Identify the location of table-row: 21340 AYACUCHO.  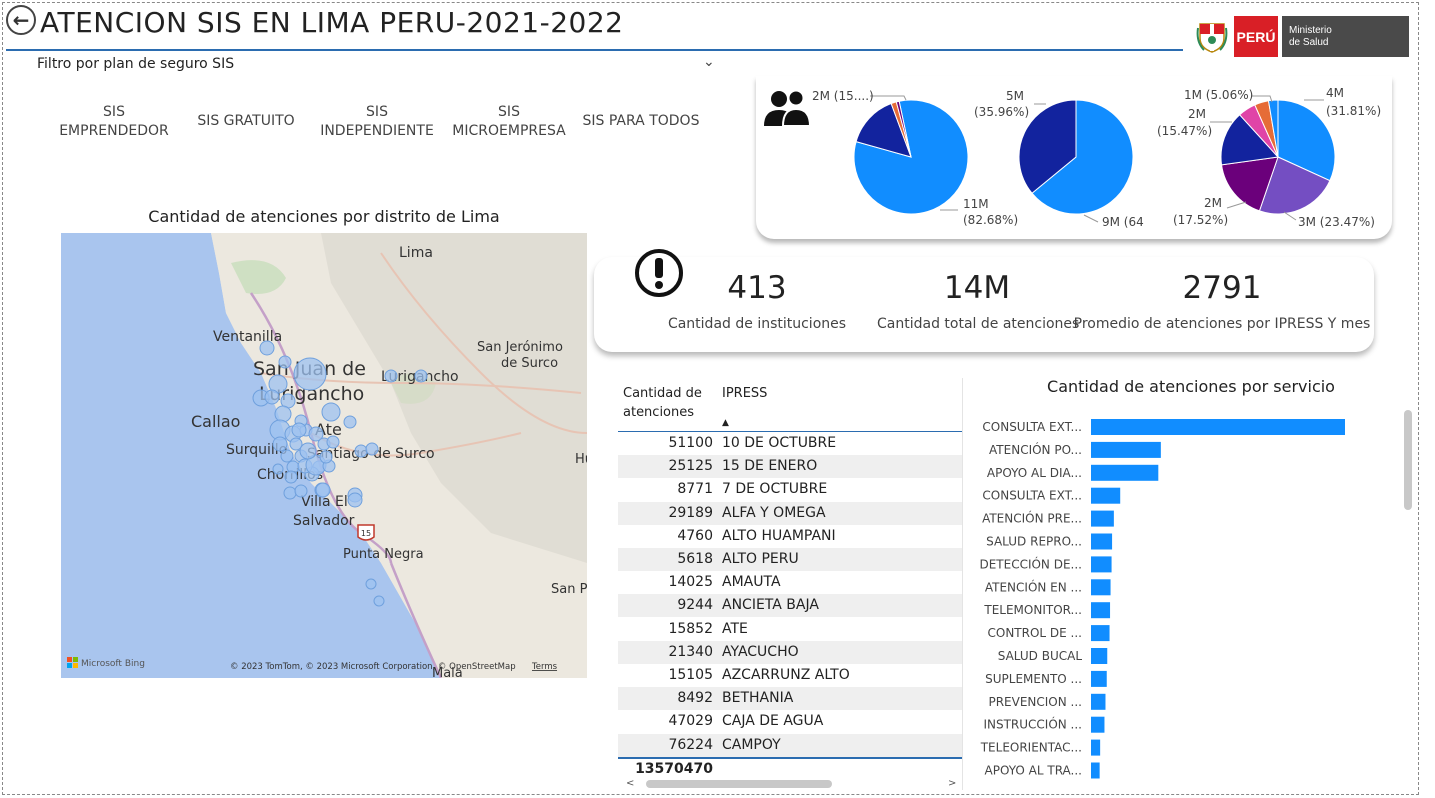
(790, 652).